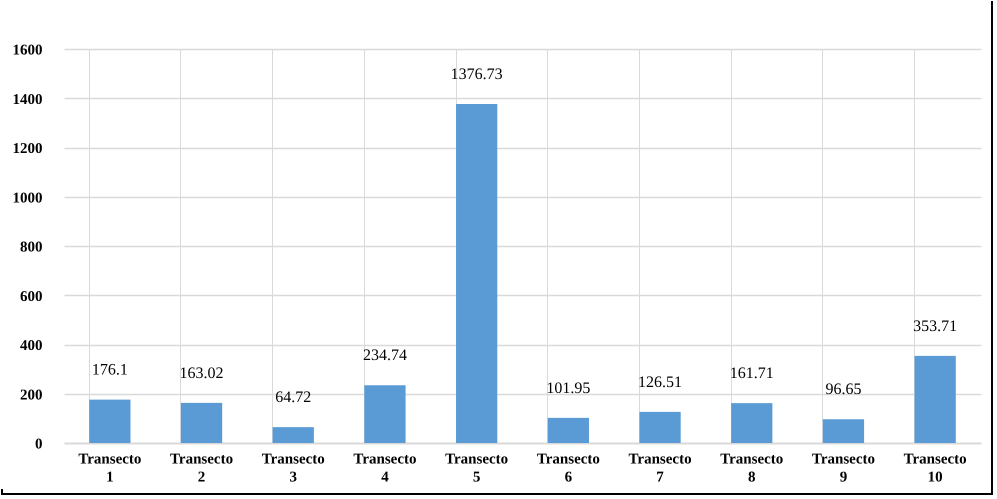 This screenshot has width=997, height=499. What do you see at coordinates (843, 469) in the screenshot?
I see `x-tick-label: Transecto 9` at bounding box center [843, 469].